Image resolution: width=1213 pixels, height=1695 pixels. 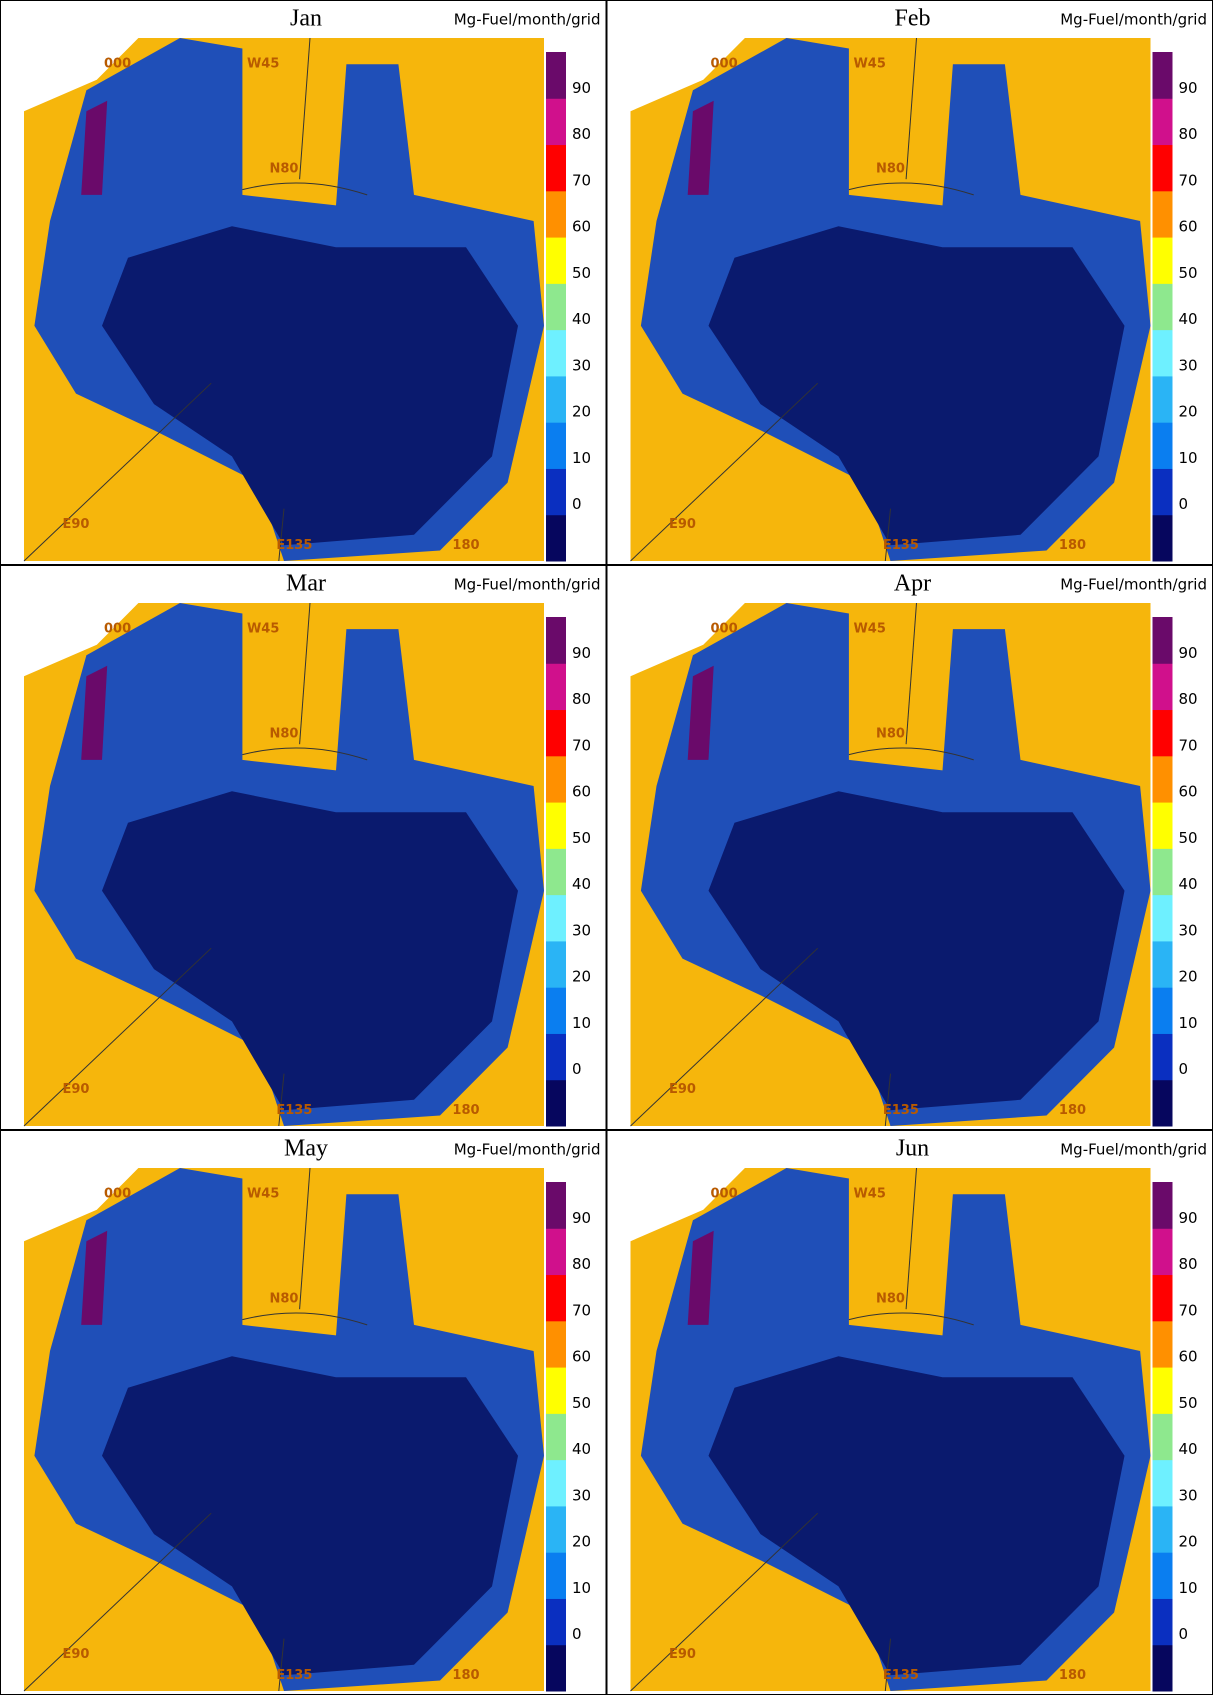 I want to click on map-label: N80, so click(x=284, y=1298).